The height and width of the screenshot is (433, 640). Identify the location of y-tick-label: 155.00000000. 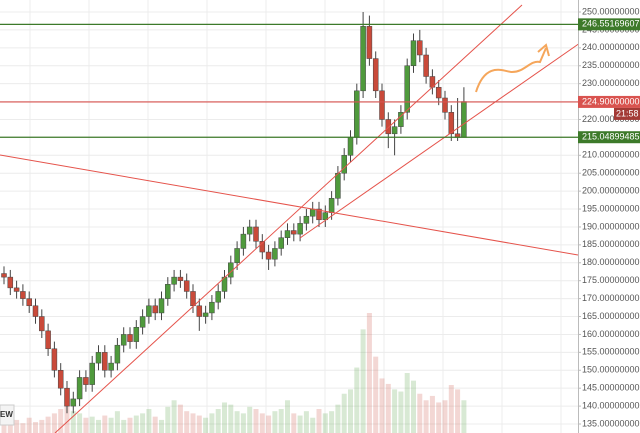
(611, 352).